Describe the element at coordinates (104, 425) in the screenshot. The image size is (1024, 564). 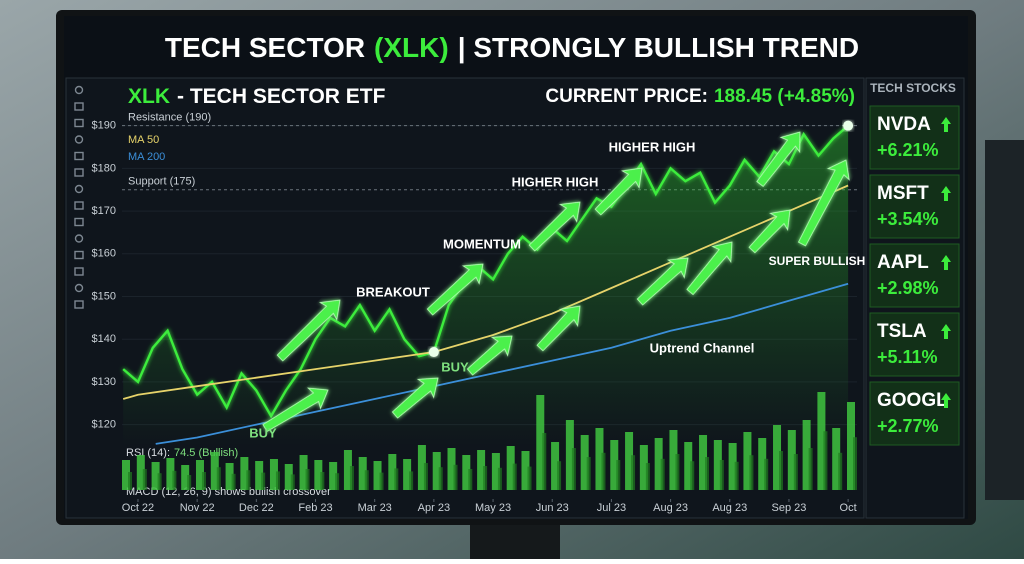
I see `y-tick-label: $120` at that location.